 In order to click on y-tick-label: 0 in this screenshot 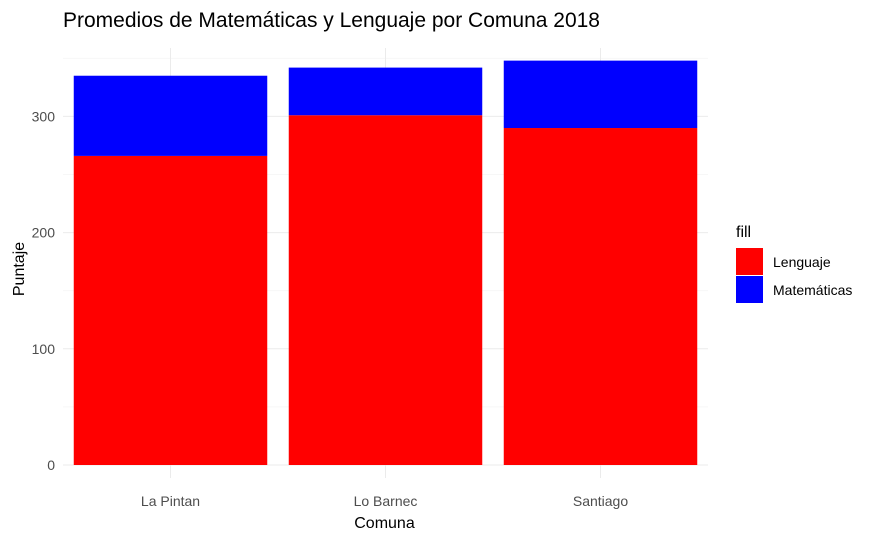, I will do `click(51, 465)`.